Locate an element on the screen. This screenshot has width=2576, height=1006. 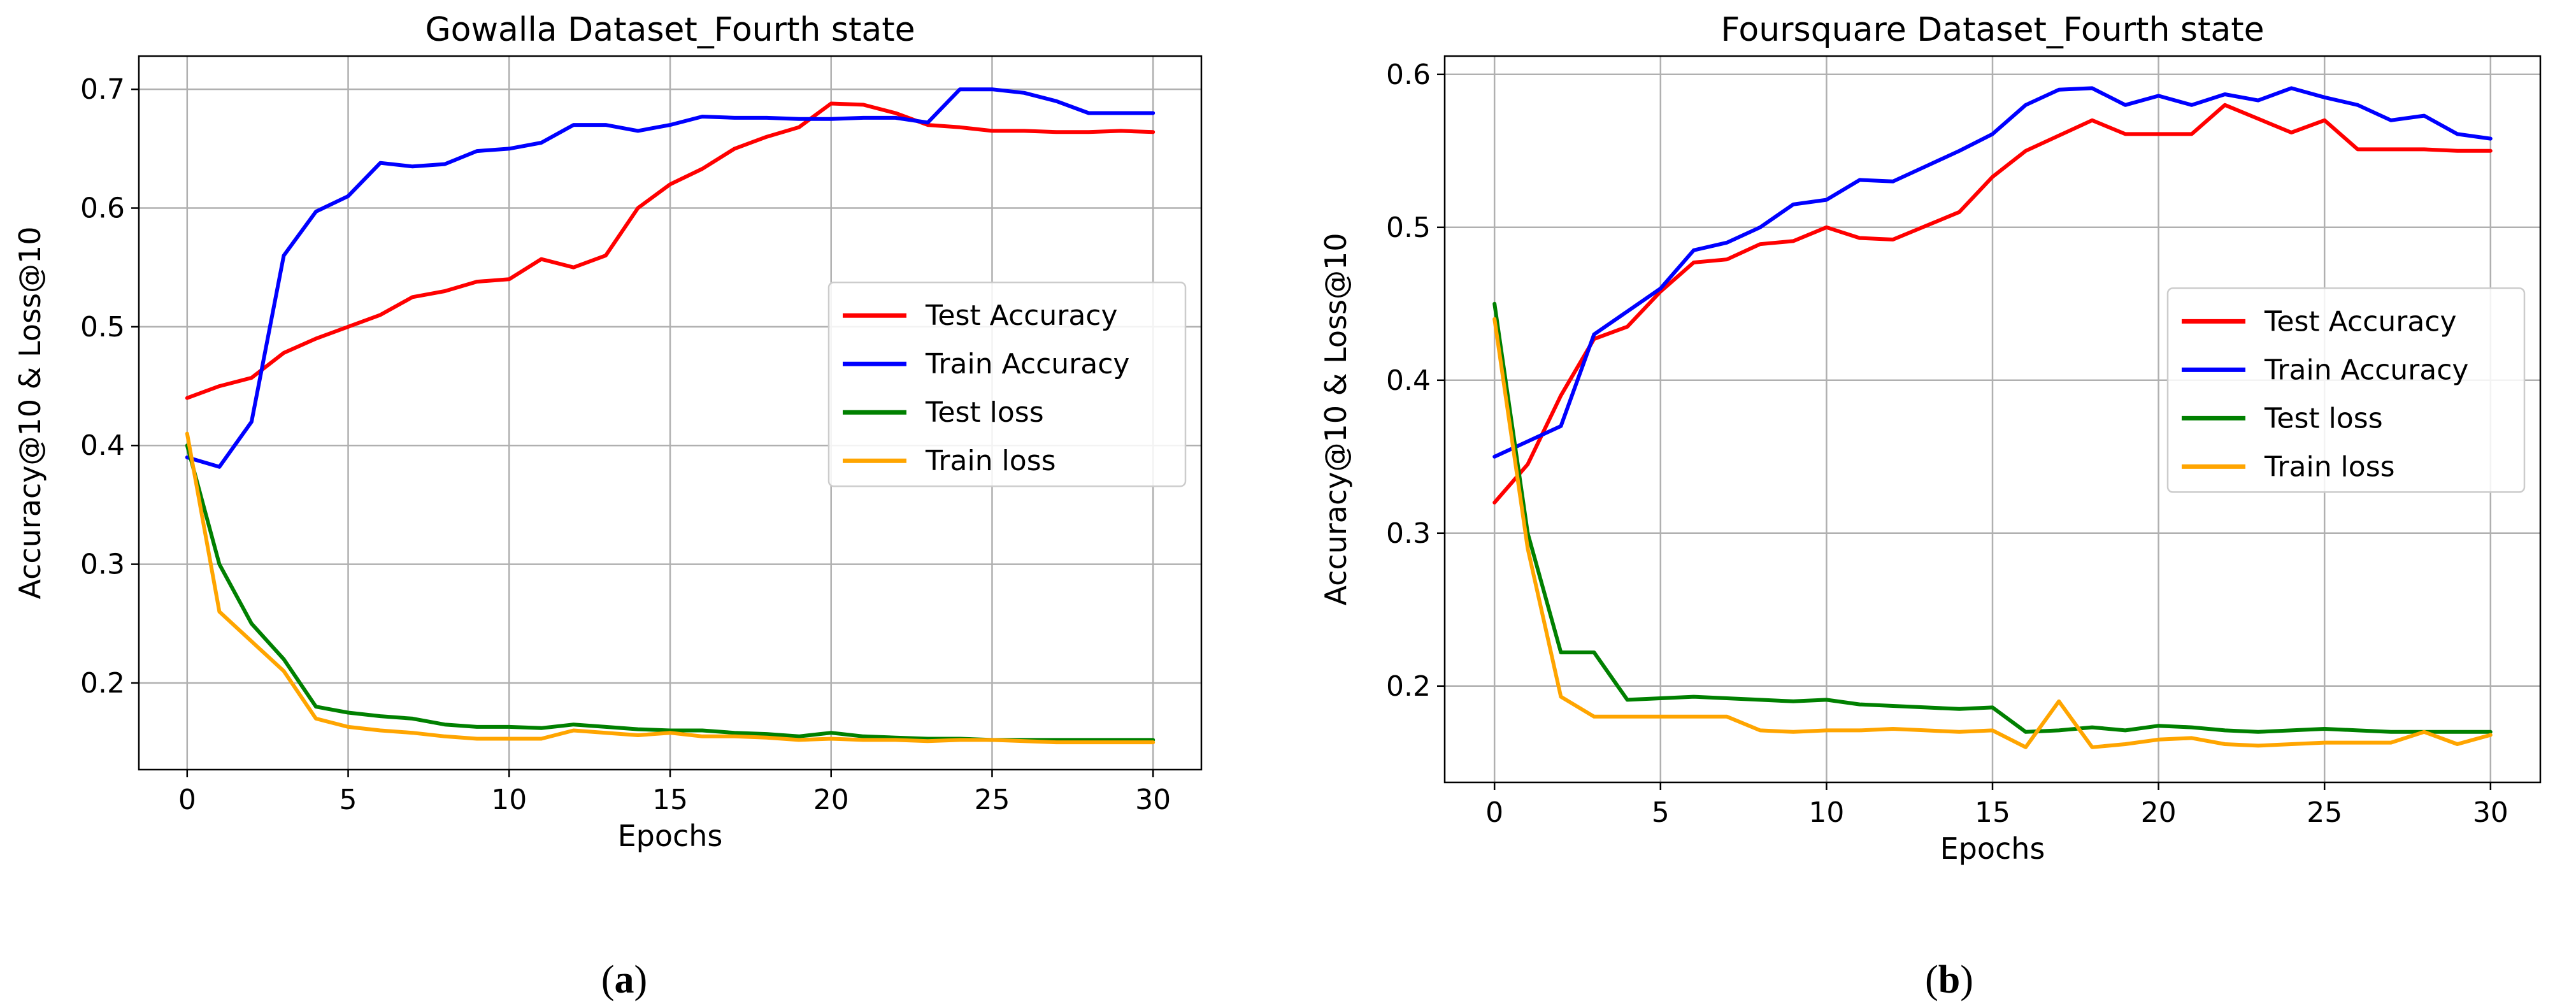
chart-title: Foursquare Dataset_Fourth state is located at coordinates (1992, 30).